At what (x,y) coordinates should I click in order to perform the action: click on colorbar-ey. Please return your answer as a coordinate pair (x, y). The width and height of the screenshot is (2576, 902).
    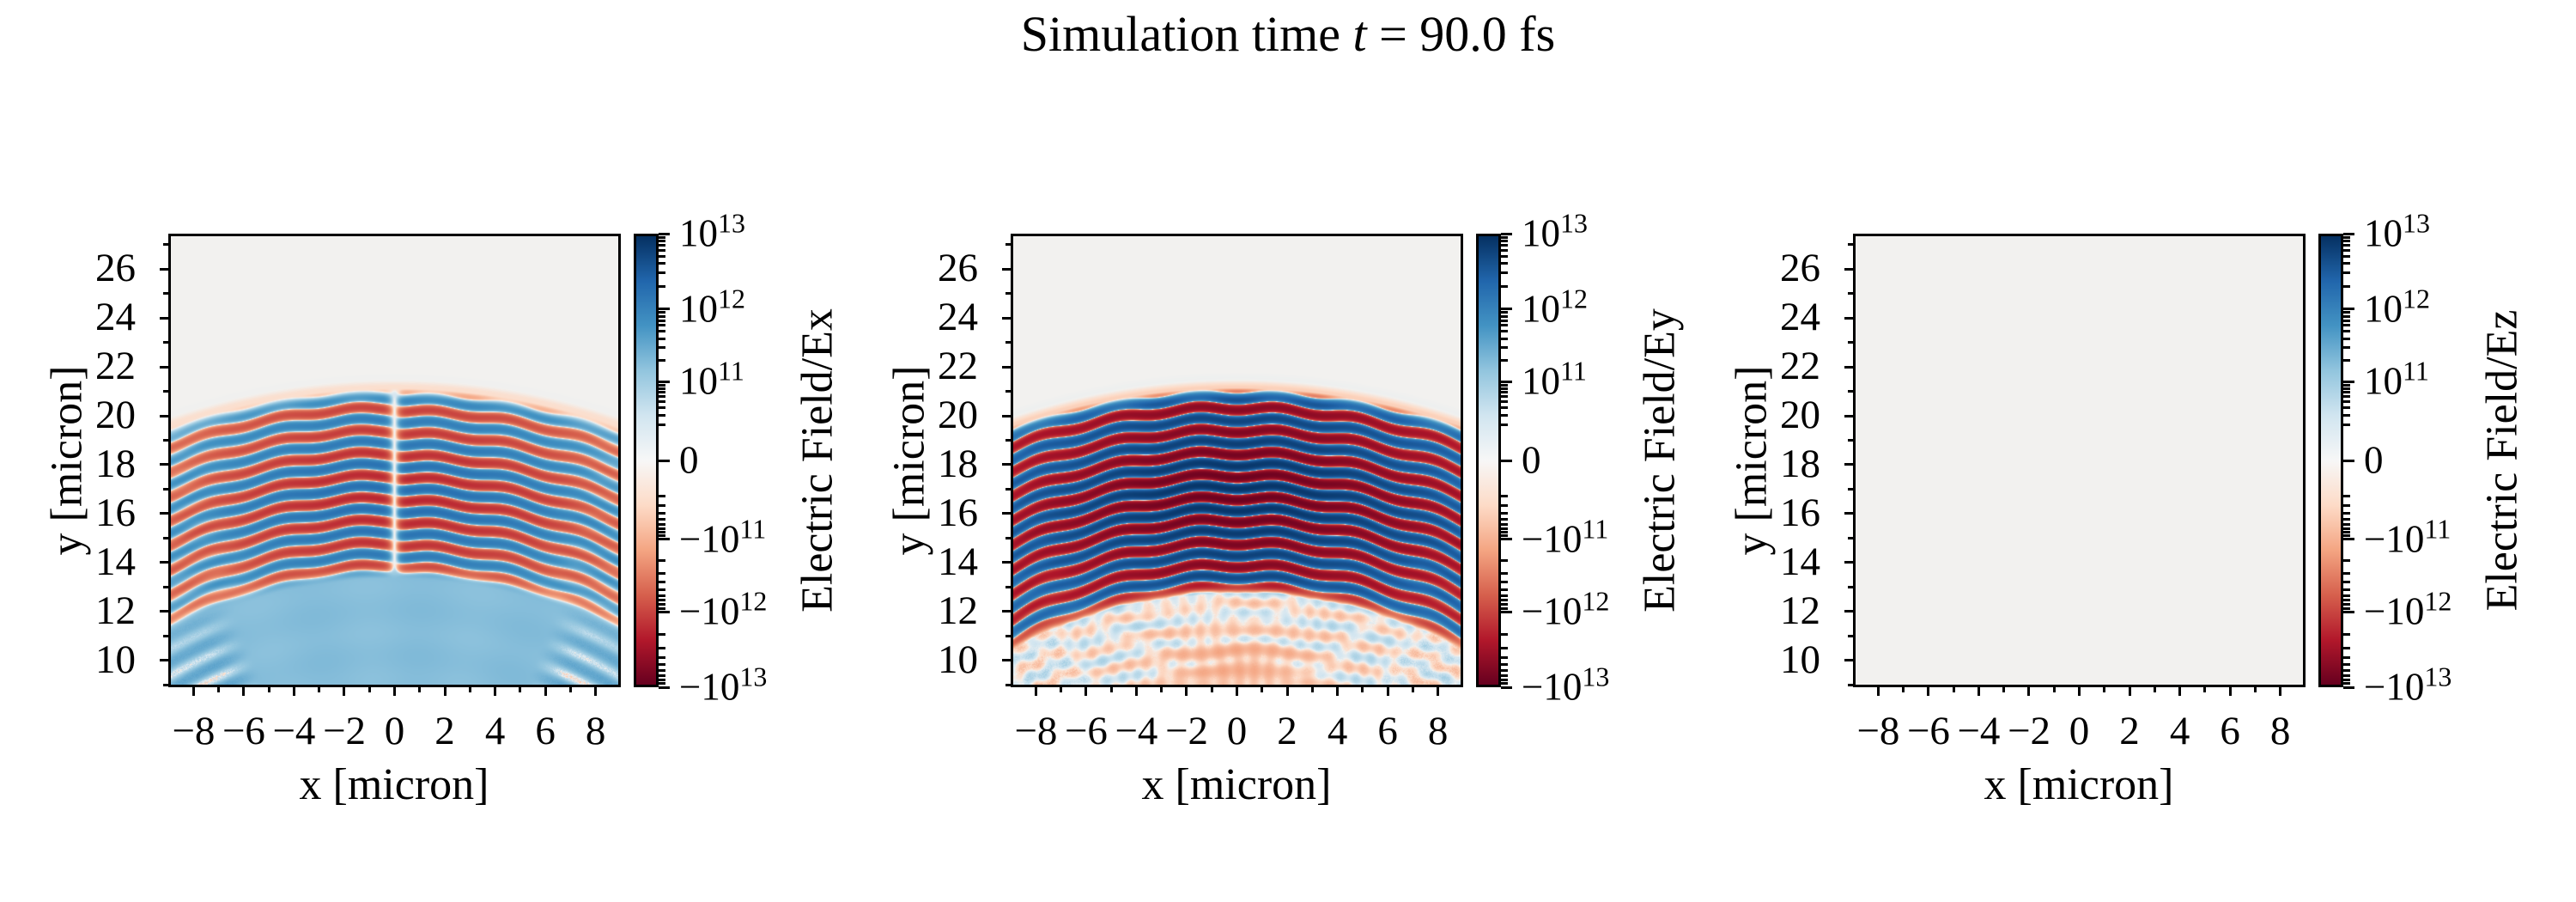
    Looking at the image, I should click on (1488, 460).